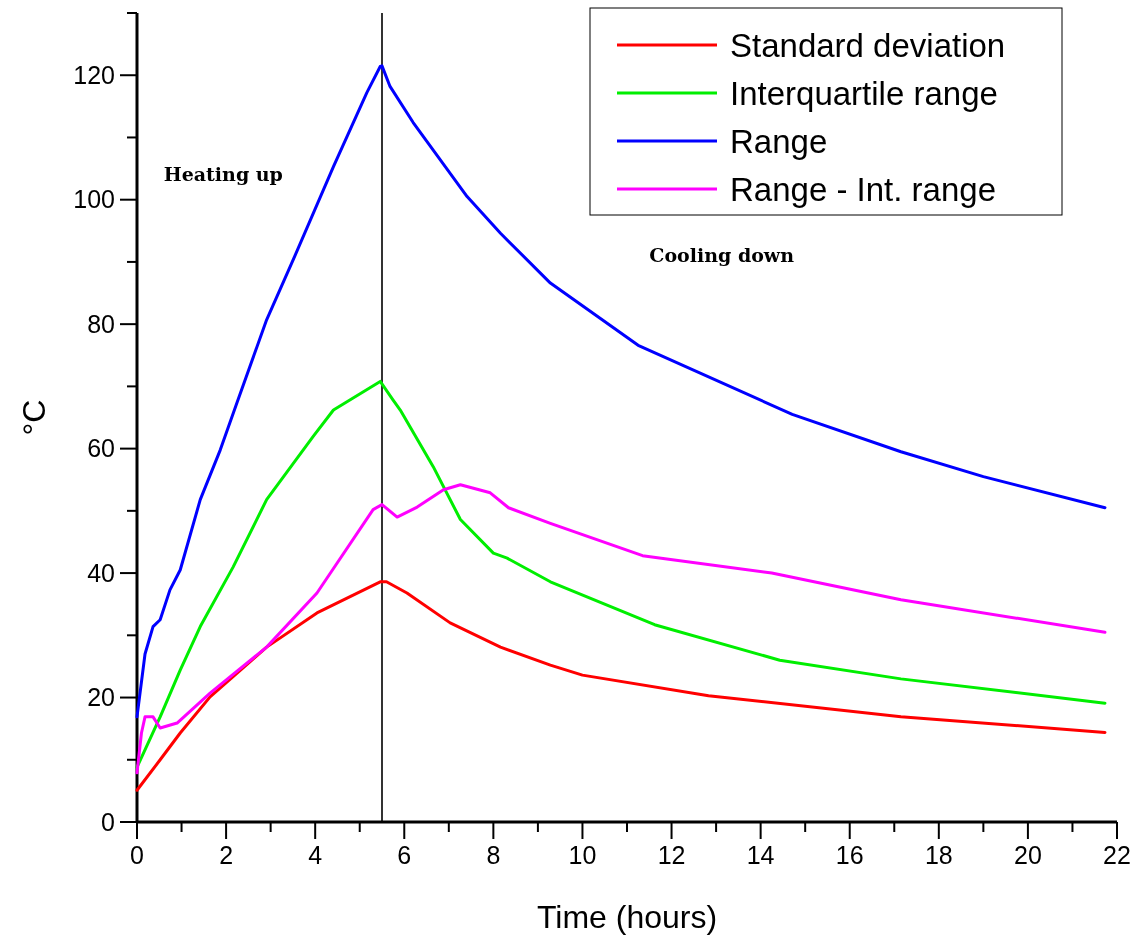  What do you see at coordinates (101, 448) in the screenshot?
I see `y-tick-label: 60` at bounding box center [101, 448].